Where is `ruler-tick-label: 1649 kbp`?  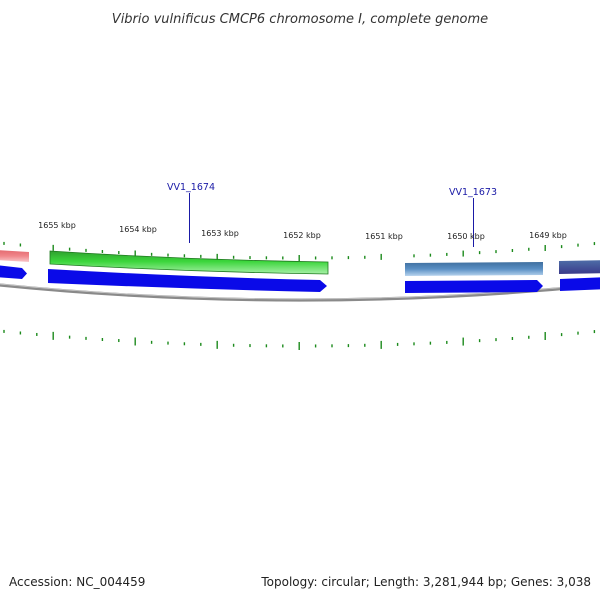 ruler-tick-label: 1649 kbp is located at coordinates (548, 235).